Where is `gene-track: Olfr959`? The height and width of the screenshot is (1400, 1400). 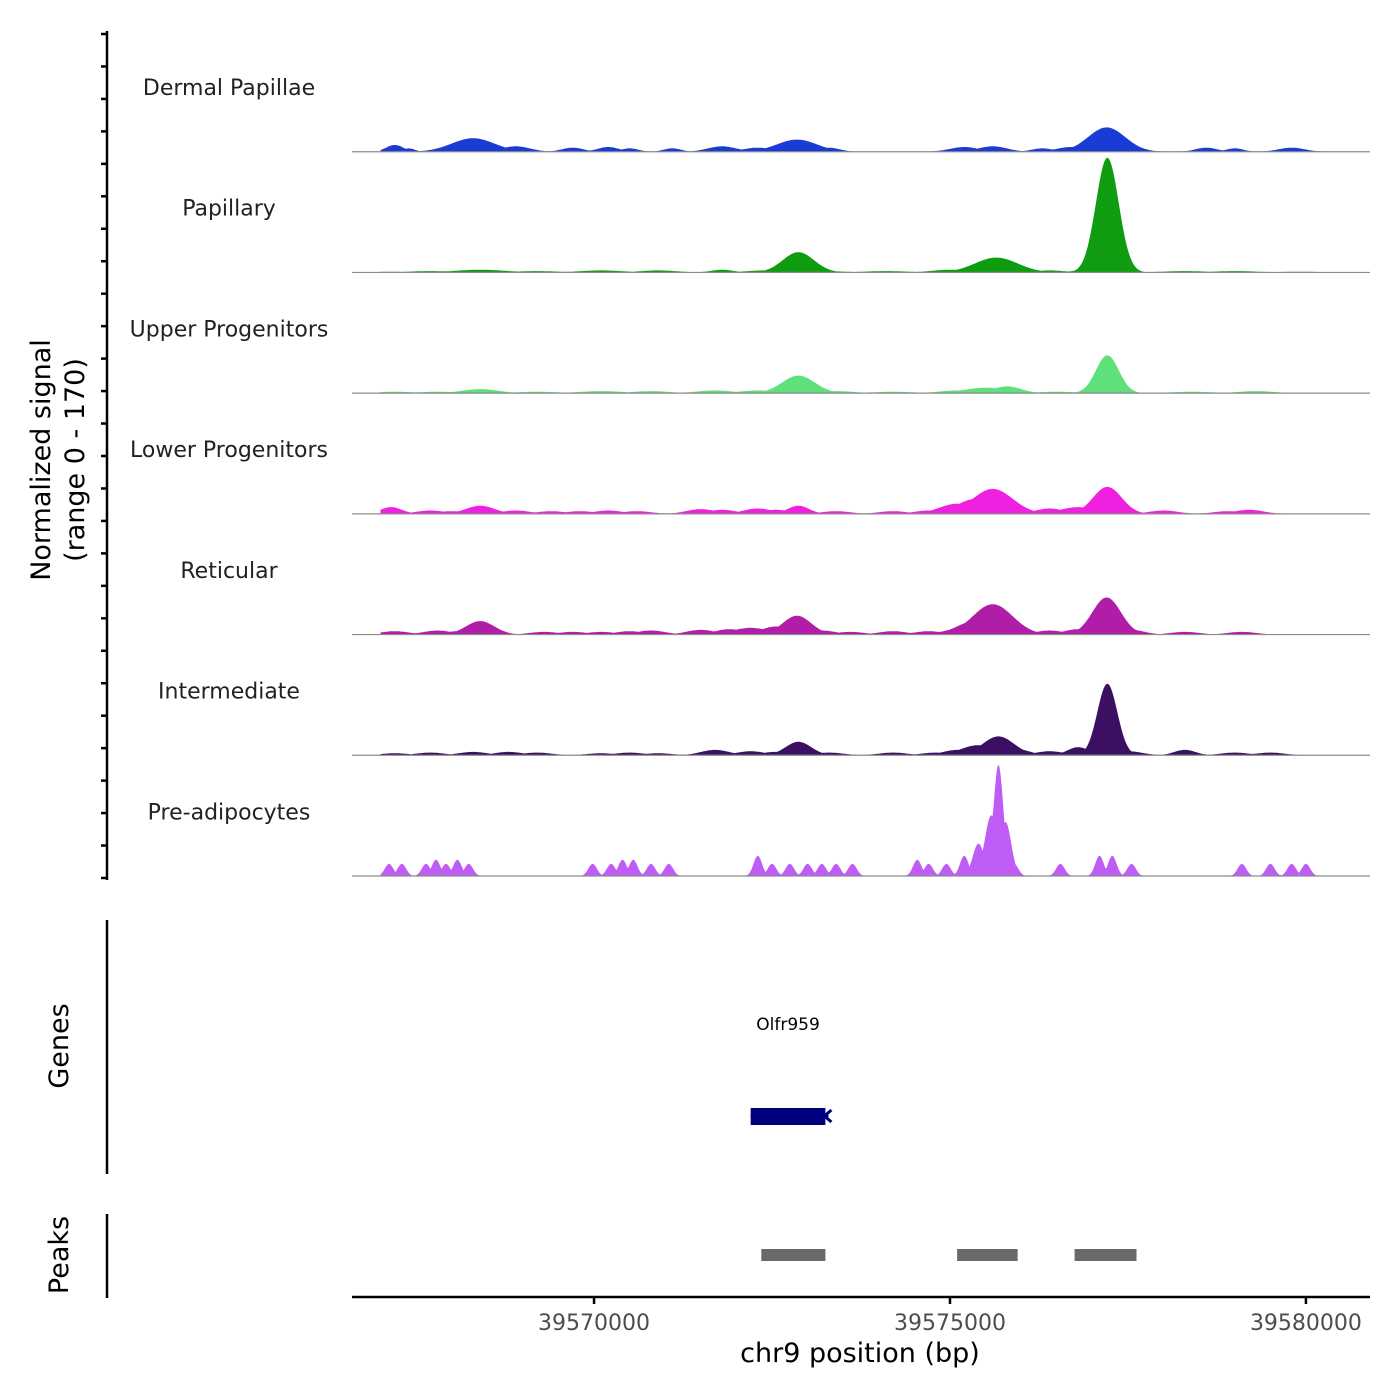 gene-track: Olfr959 is located at coordinates (791, 1070).